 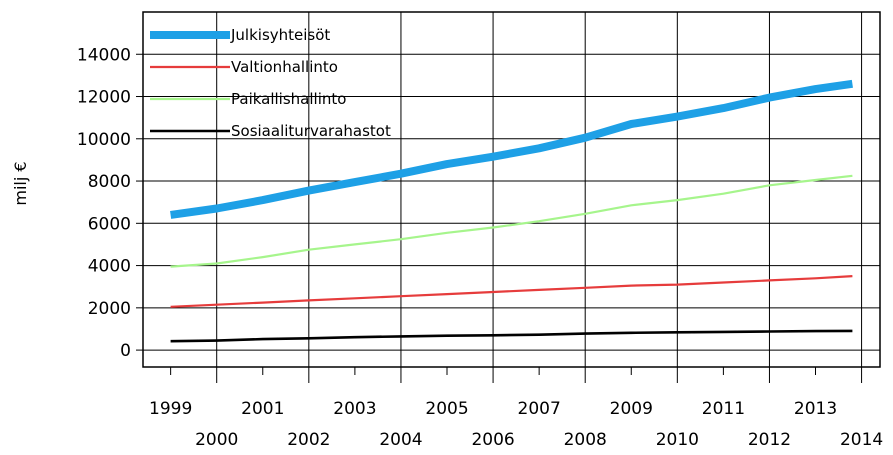 I want to click on legend-label: Valtionhallinto, so click(x=284, y=67).